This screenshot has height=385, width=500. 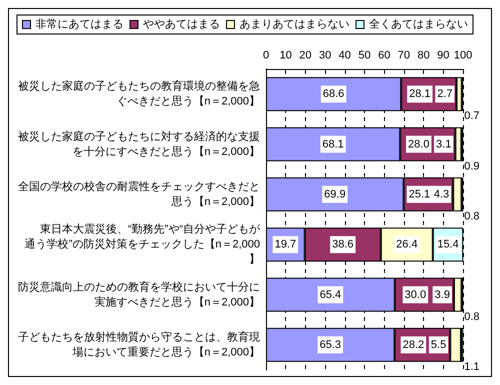 What do you see at coordinates (423, 56) in the screenshot?
I see `x-tick-label: 80` at bounding box center [423, 56].